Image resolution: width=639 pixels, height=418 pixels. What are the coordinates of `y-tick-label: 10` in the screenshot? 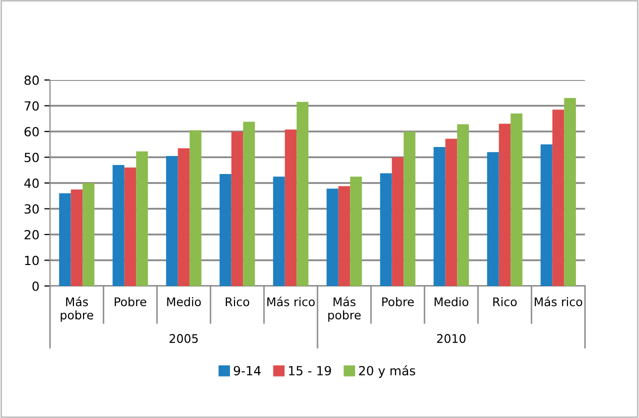 It's located at (32, 261).